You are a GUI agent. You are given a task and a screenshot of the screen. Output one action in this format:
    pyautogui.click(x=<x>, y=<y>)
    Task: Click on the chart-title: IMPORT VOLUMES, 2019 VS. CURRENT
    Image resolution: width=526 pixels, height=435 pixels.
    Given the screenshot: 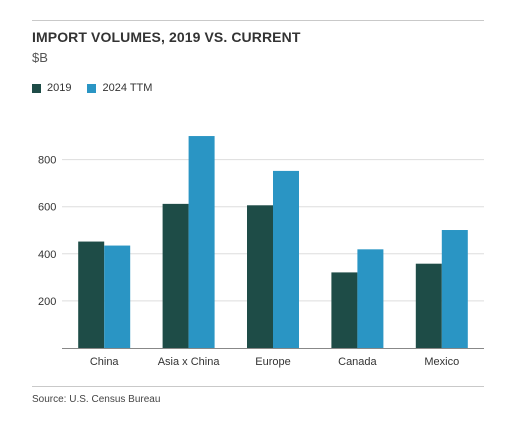 What is the action you would take?
    pyautogui.click(x=166, y=37)
    